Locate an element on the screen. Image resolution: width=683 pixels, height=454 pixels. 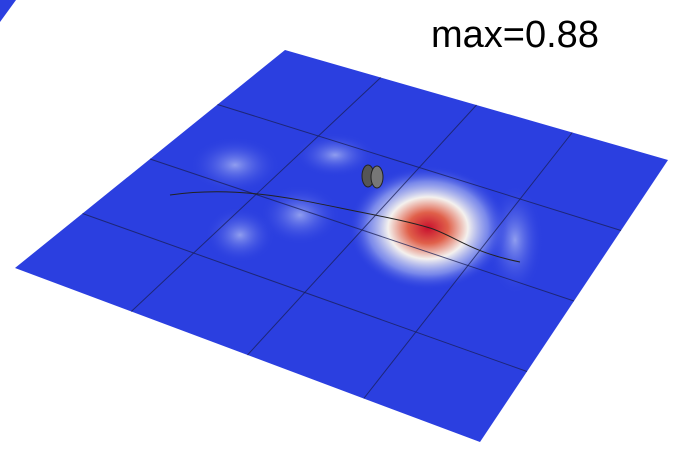
slice-line is located at coordinates (345, 227).